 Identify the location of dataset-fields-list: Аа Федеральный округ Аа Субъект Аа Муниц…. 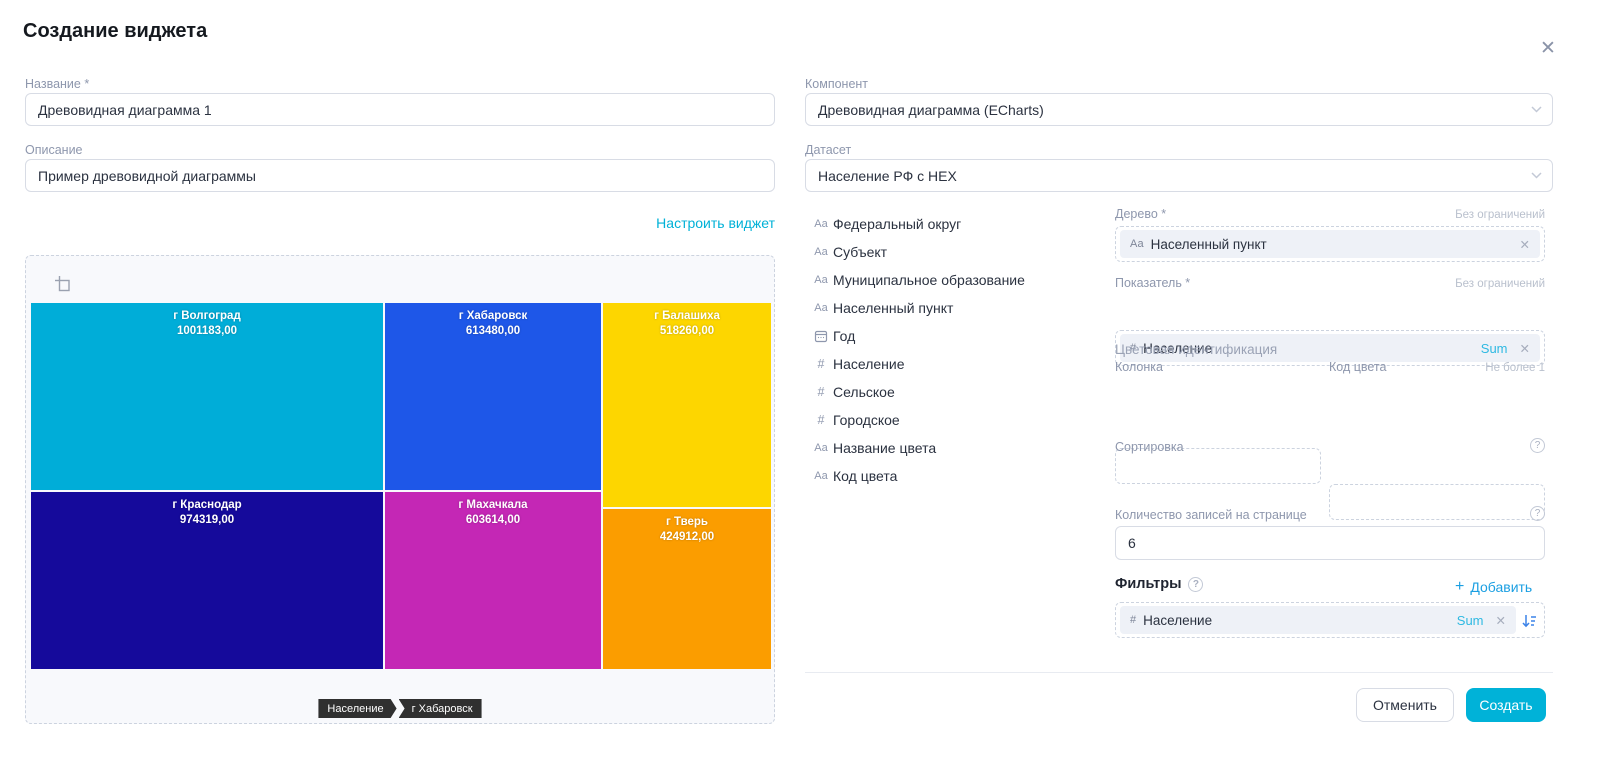
(959, 350).